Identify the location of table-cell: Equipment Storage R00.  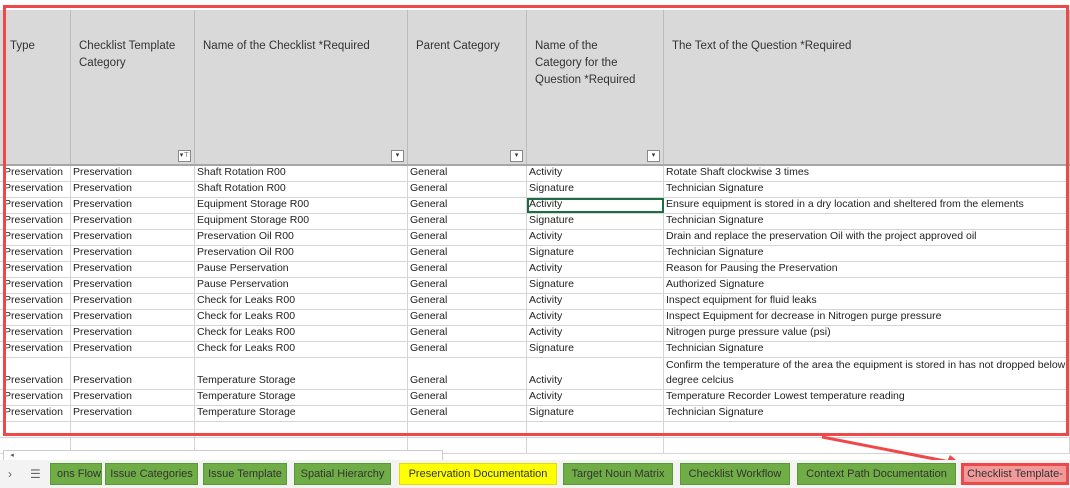
(301, 205).